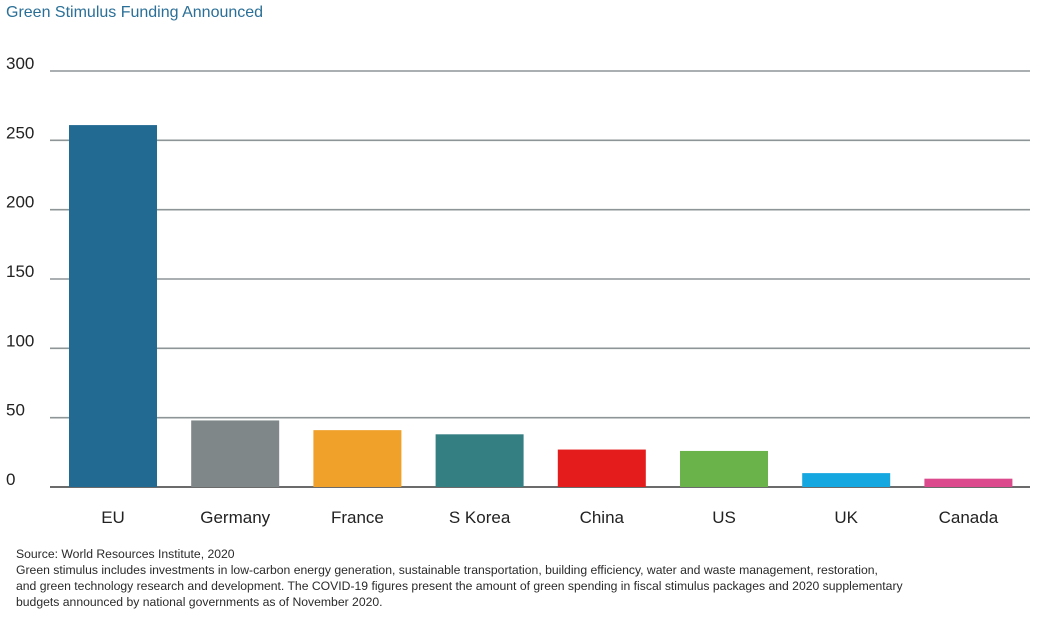 Image resolution: width=1043 pixels, height=619 pixels. What do you see at coordinates (20, 63) in the screenshot?
I see `y-tick-label: 300` at bounding box center [20, 63].